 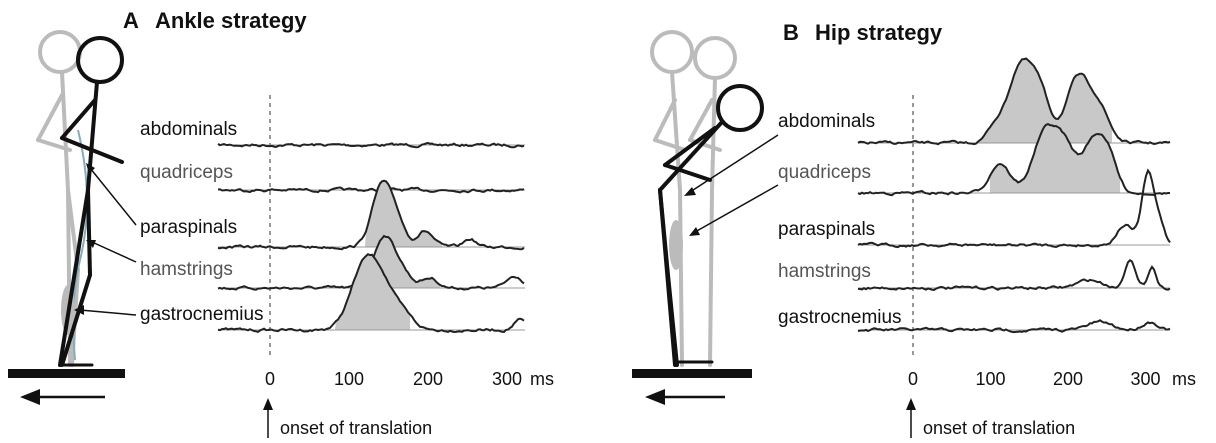 What do you see at coordinates (131, 20) in the screenshot?
I see `panel-letter: A` at bounding box center [131, 20].